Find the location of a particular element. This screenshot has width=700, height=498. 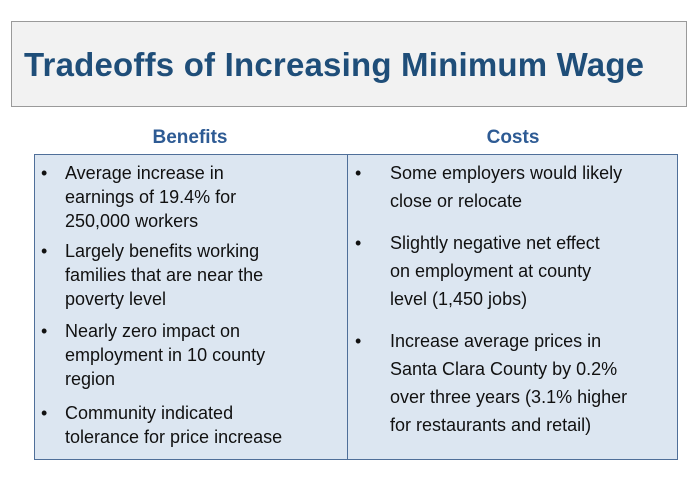

benefits-item-line: Community indicated is located at coordinates (149, 413).